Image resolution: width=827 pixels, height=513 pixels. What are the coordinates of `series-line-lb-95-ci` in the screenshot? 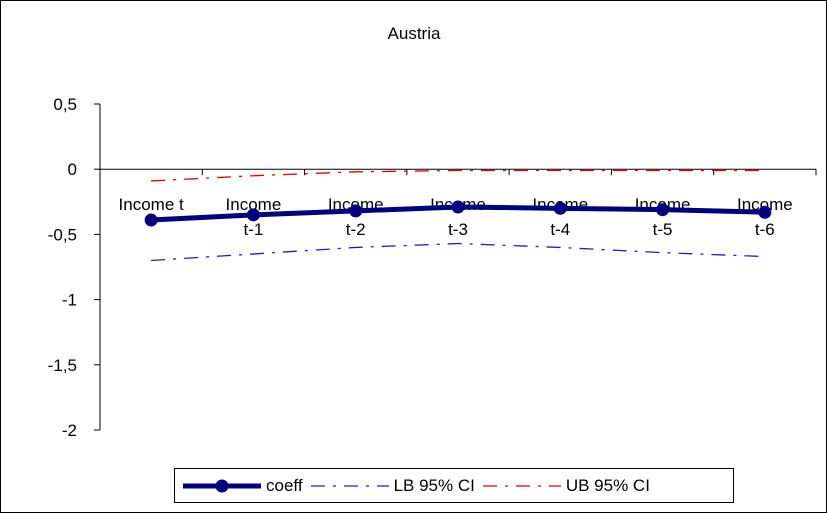 It's located at (458, 252).